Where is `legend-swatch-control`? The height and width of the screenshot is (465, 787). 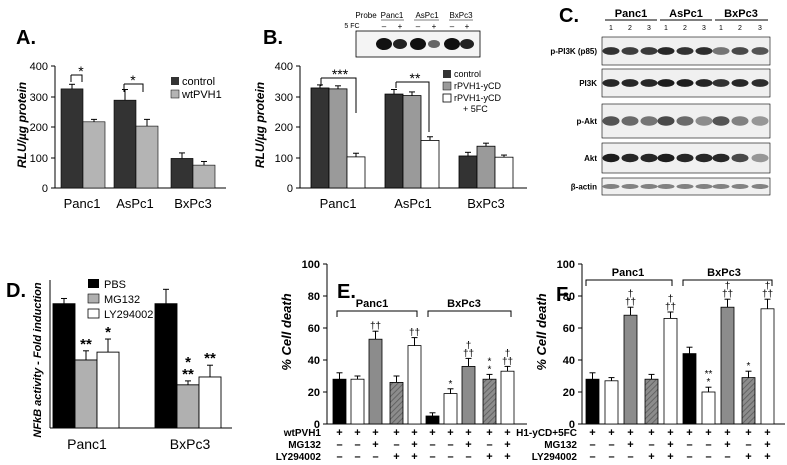
legend-swatch-control is located at coordinates (447, 74).